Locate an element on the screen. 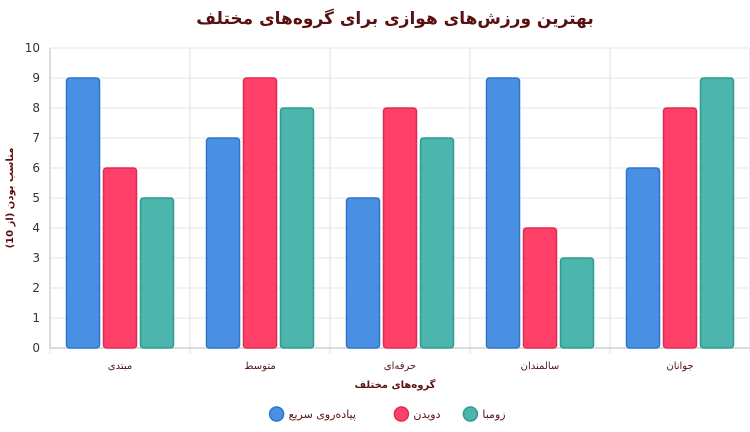  legend-label: زومبا is located at coordinates (493, 414).